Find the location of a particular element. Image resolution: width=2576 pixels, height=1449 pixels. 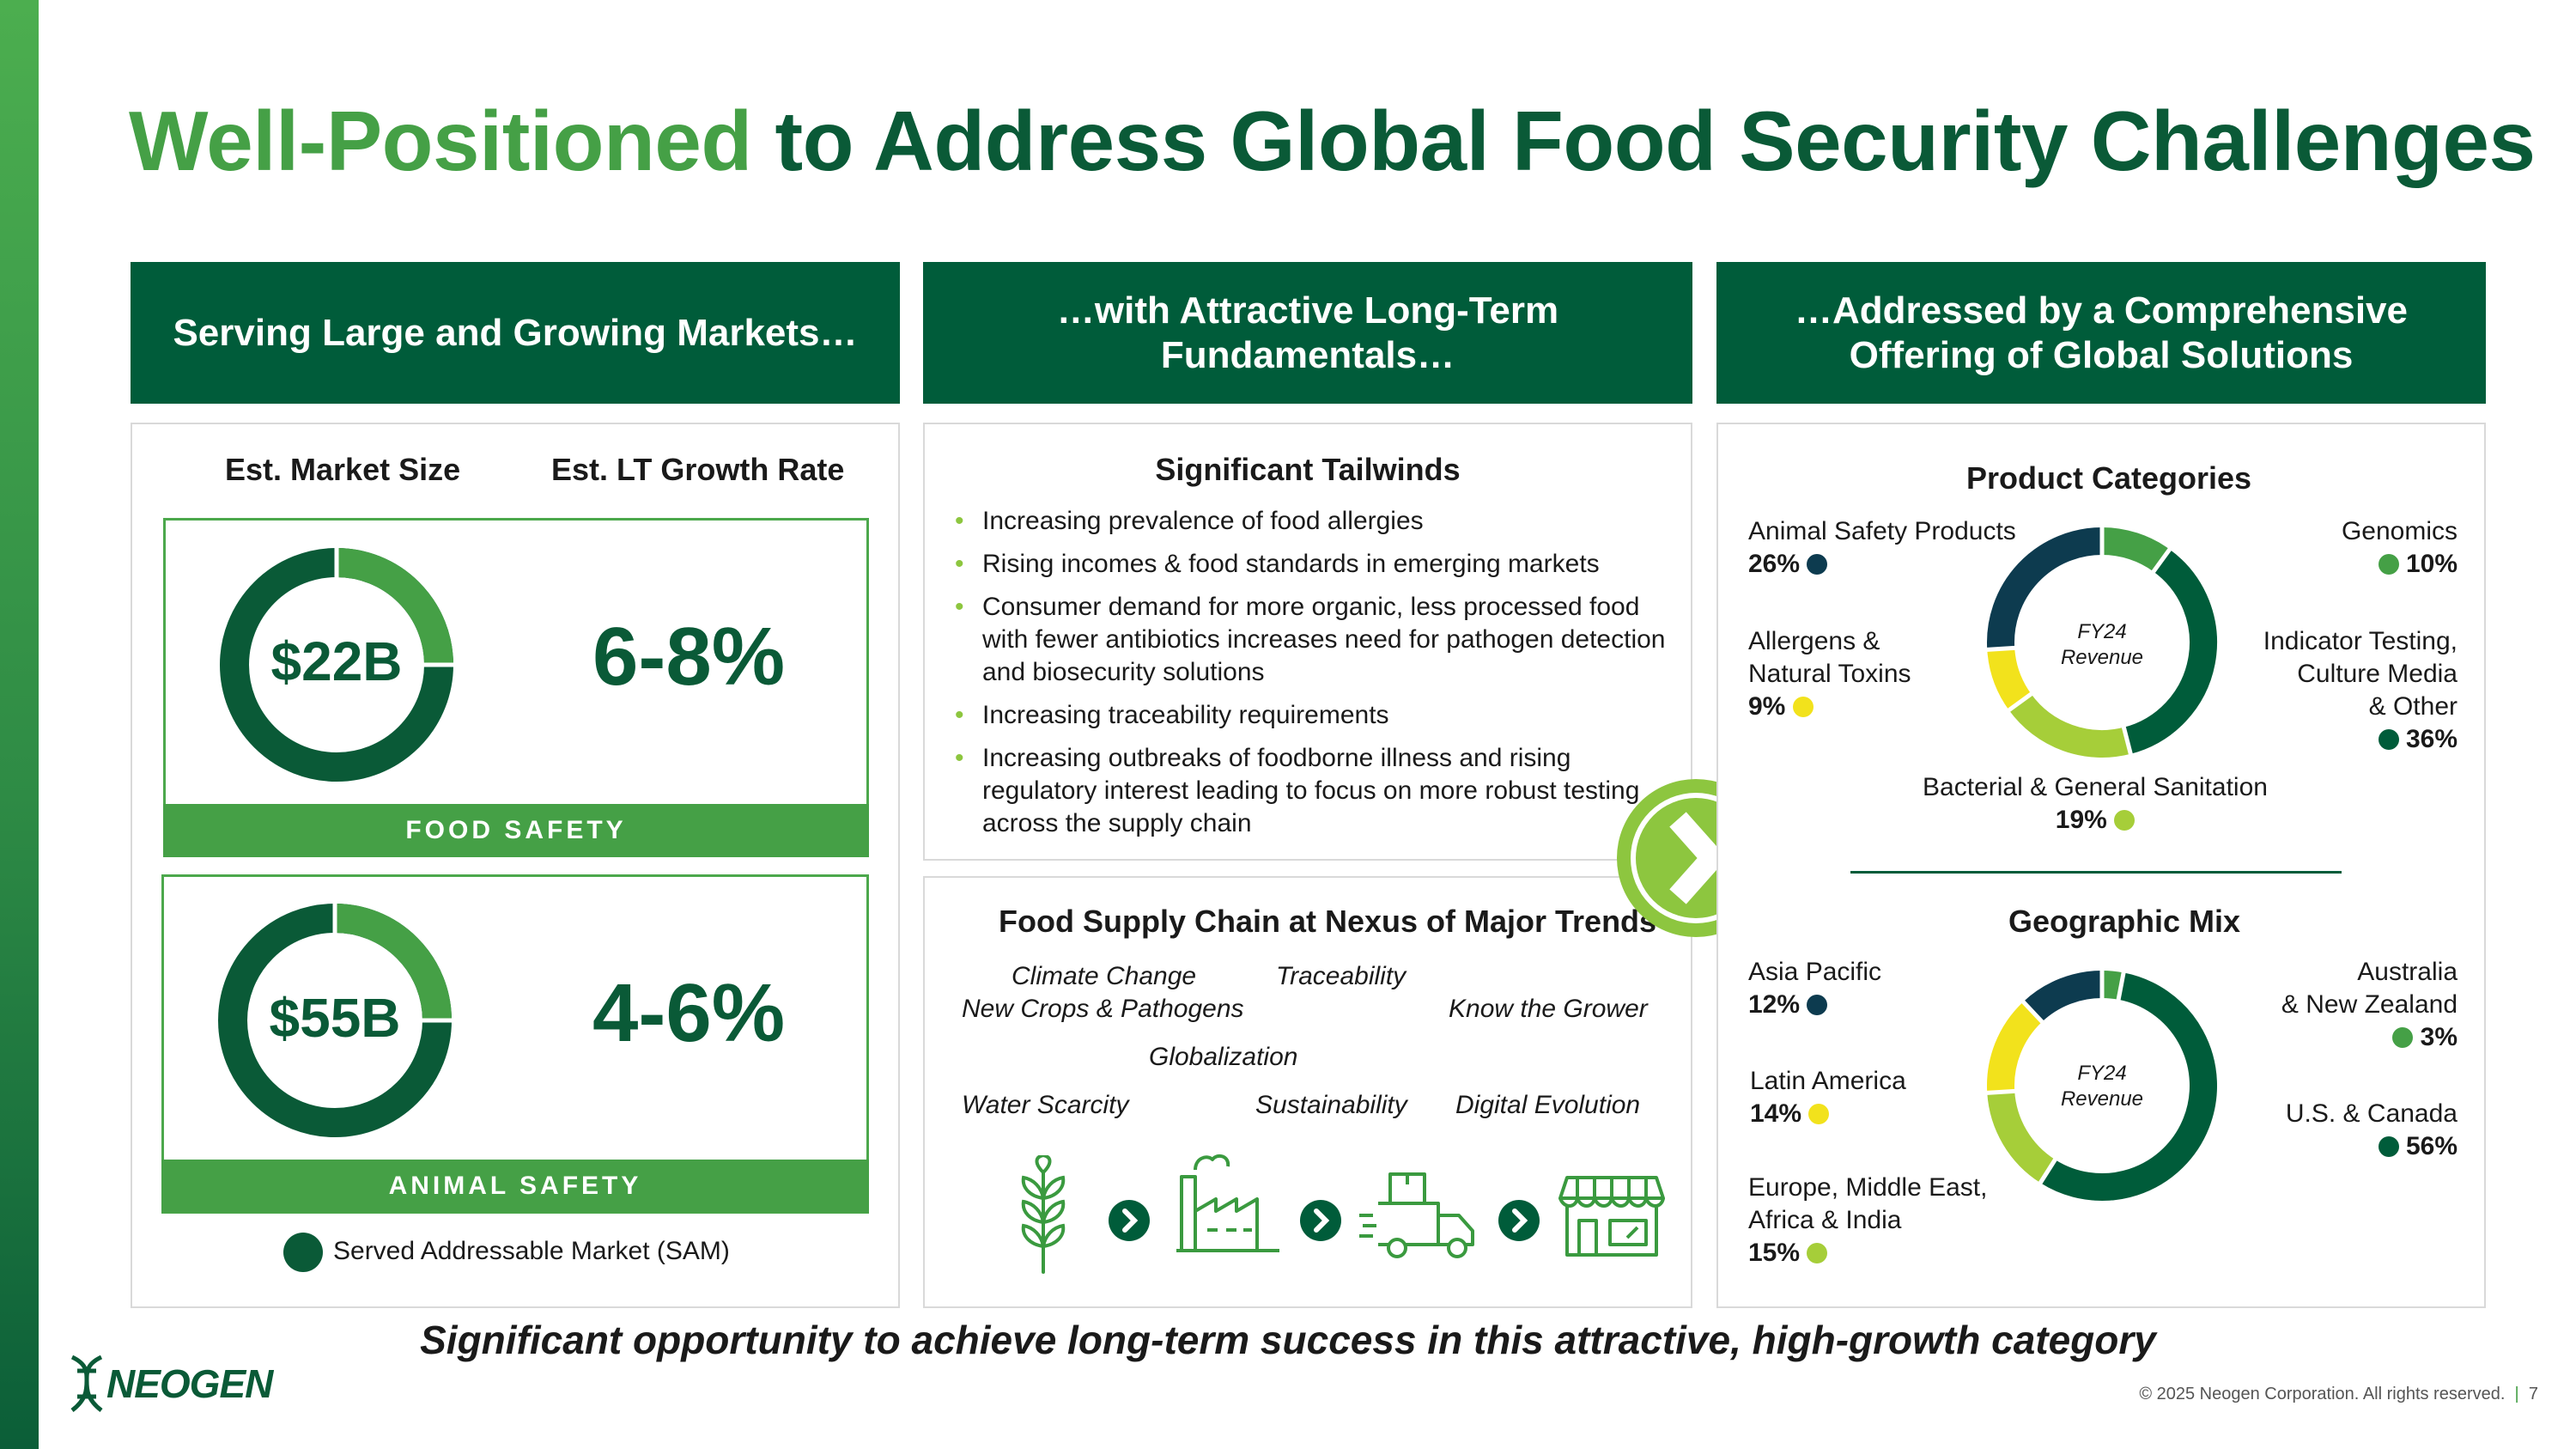

product-donut-center: FY24 Revenue is located at coordinates (2102, 644).